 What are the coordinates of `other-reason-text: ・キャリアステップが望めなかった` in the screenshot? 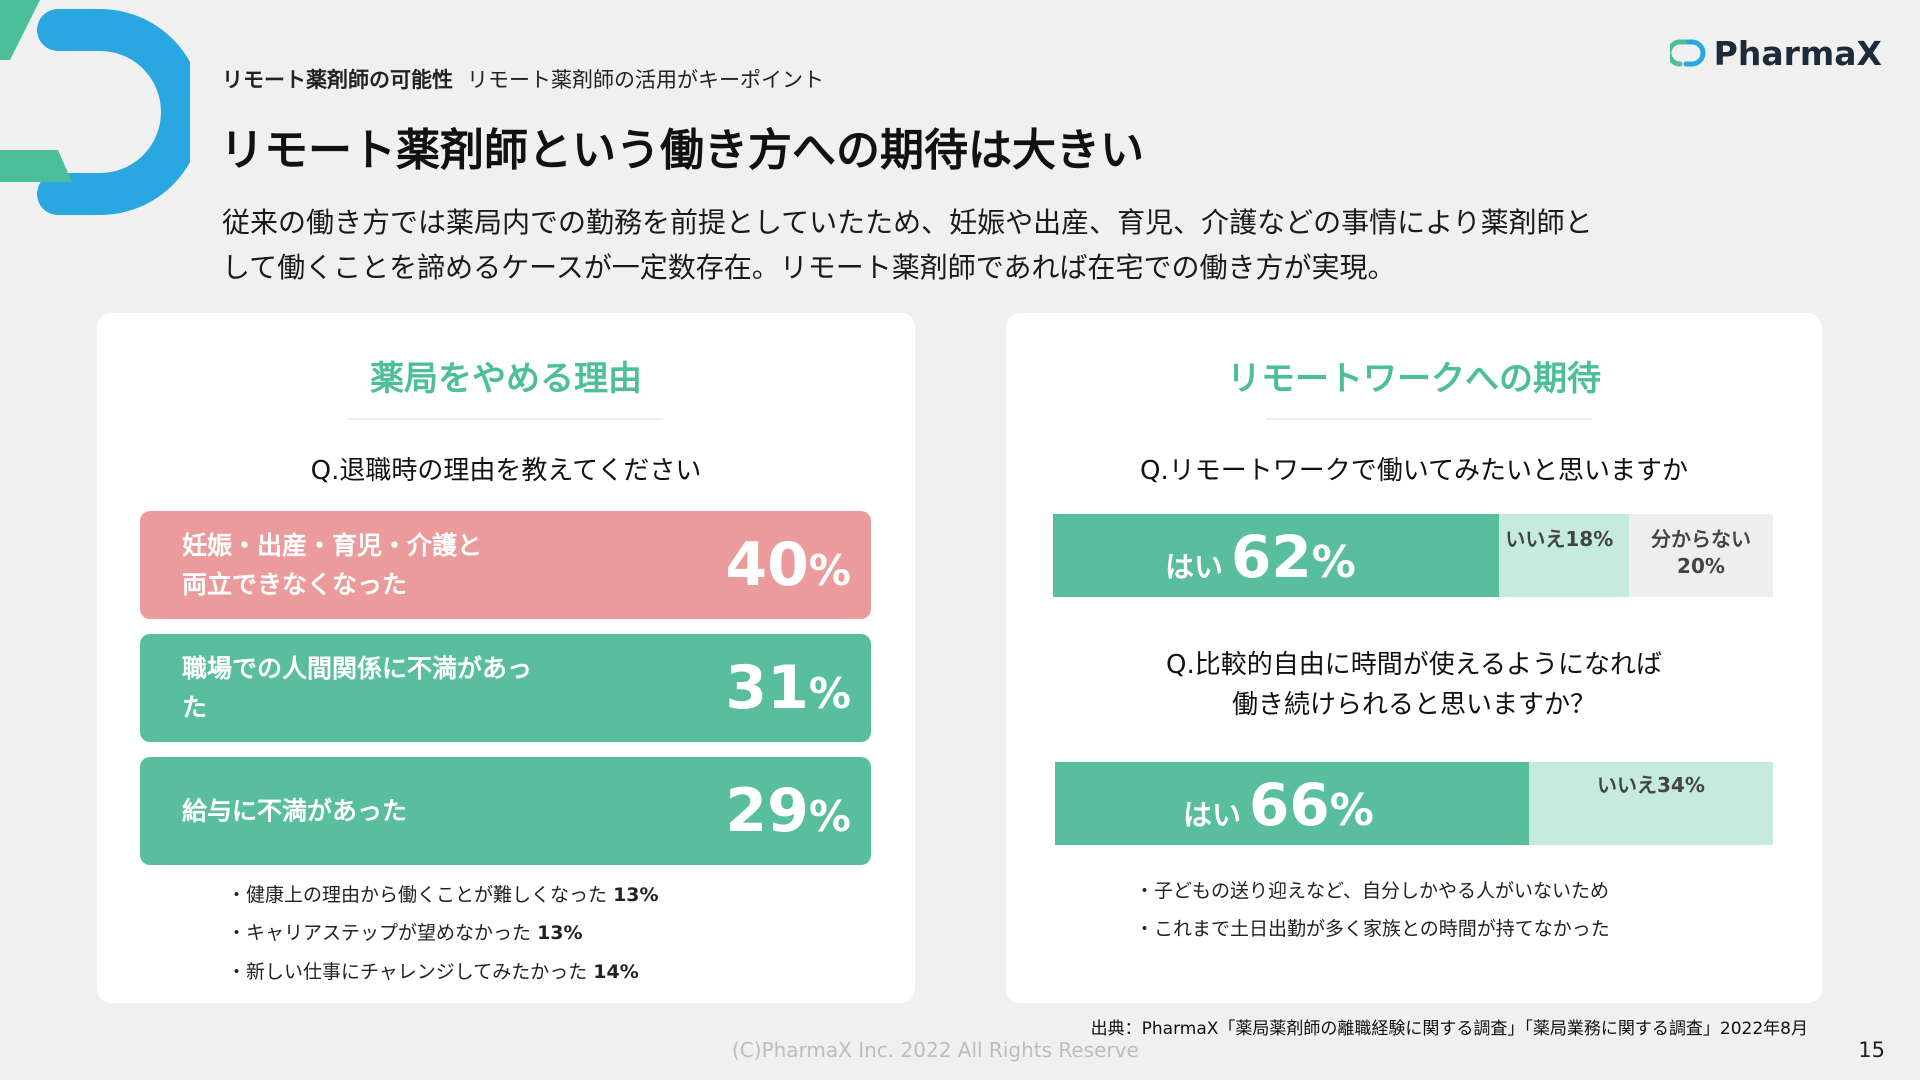 It's located at (379, 933).